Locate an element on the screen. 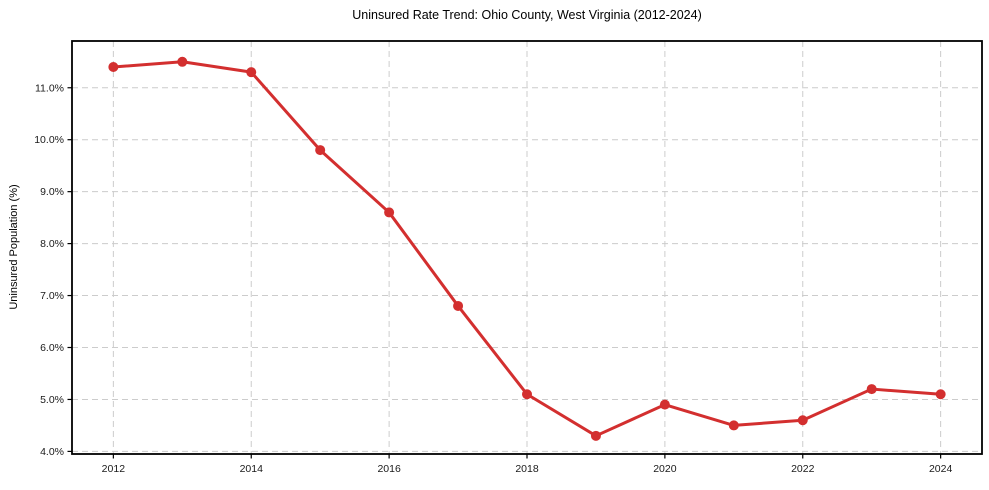 The height and width of the screenshot is (490, 989). x-axis-tick-label: 2022 is located at coordinates (803, 469).